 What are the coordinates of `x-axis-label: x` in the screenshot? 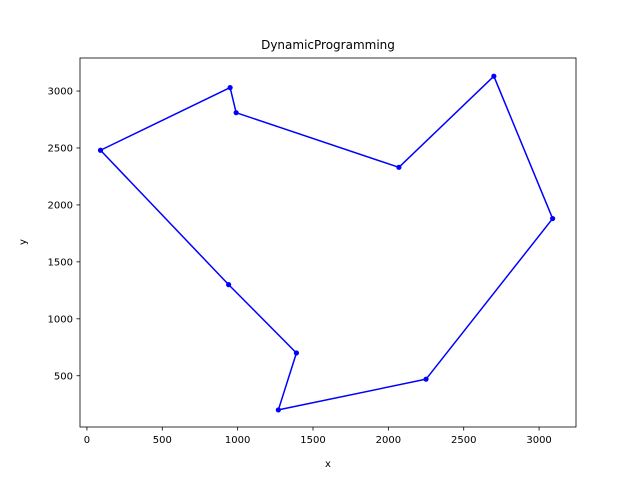 It's located at (328, 464).